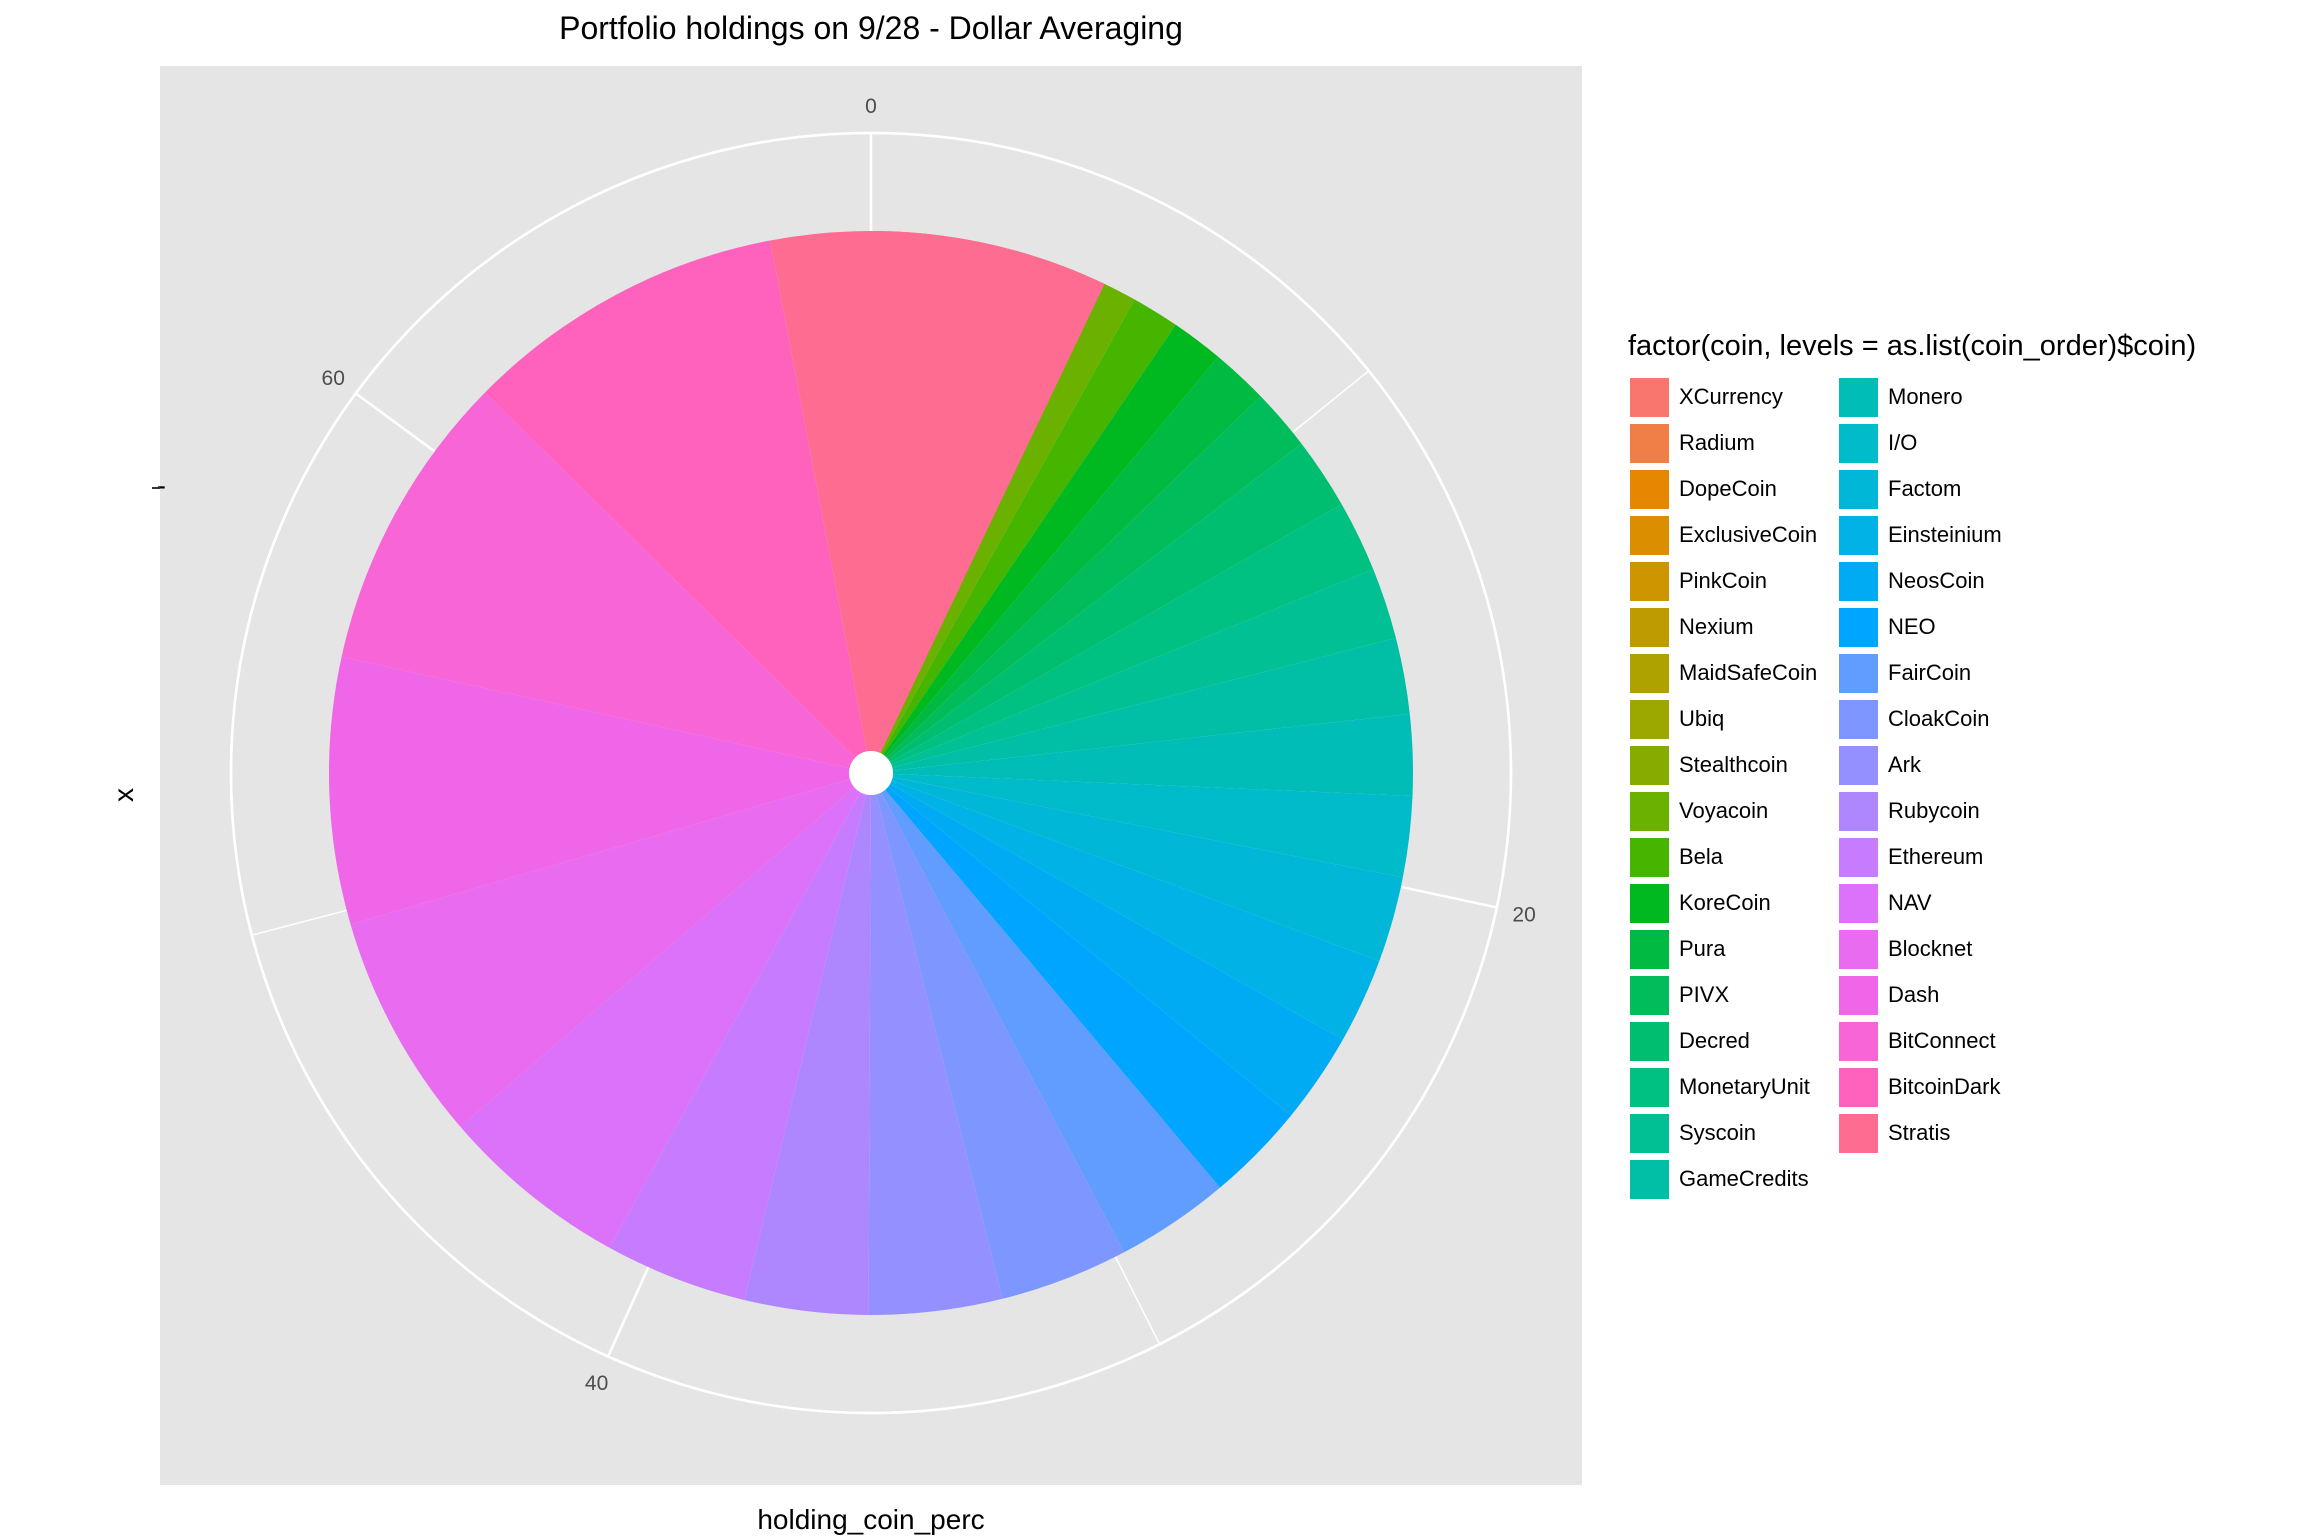 This screenshot has height=1536, width=2304. What do you see at coordinates (1903, 442) in the screenshot?
I see `legend-label: I/O` at bounding box center [1903, 442].